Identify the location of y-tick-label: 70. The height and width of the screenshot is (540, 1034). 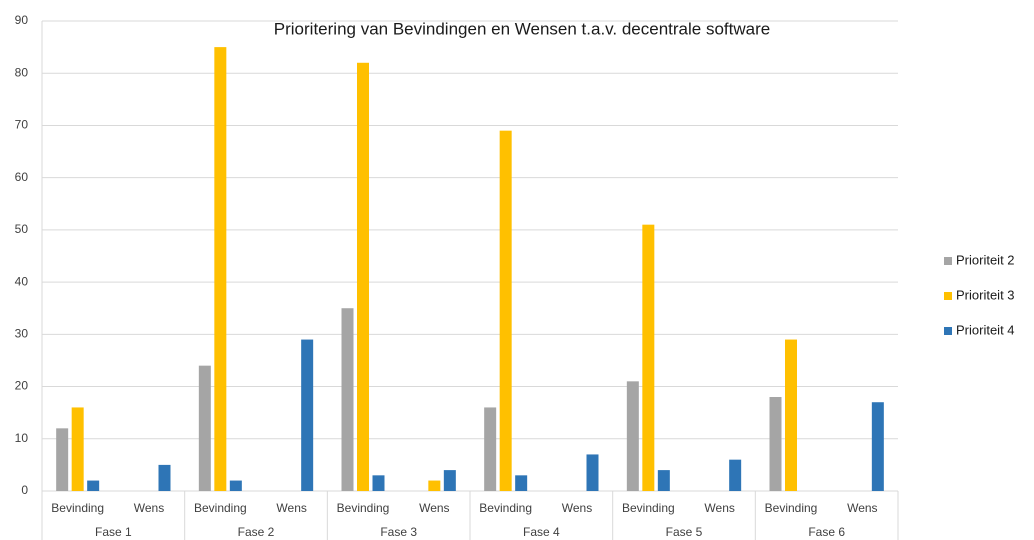
(22, 125).